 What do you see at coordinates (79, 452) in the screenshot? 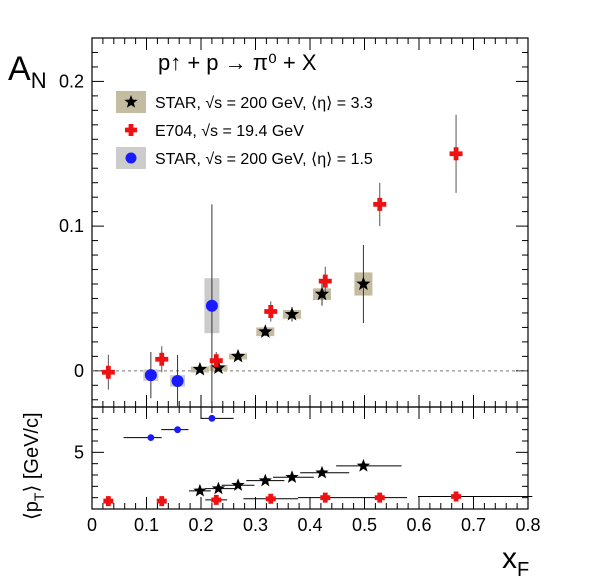
I see `bottom-y-tick-label: 5` at bounding box center [79, 452].